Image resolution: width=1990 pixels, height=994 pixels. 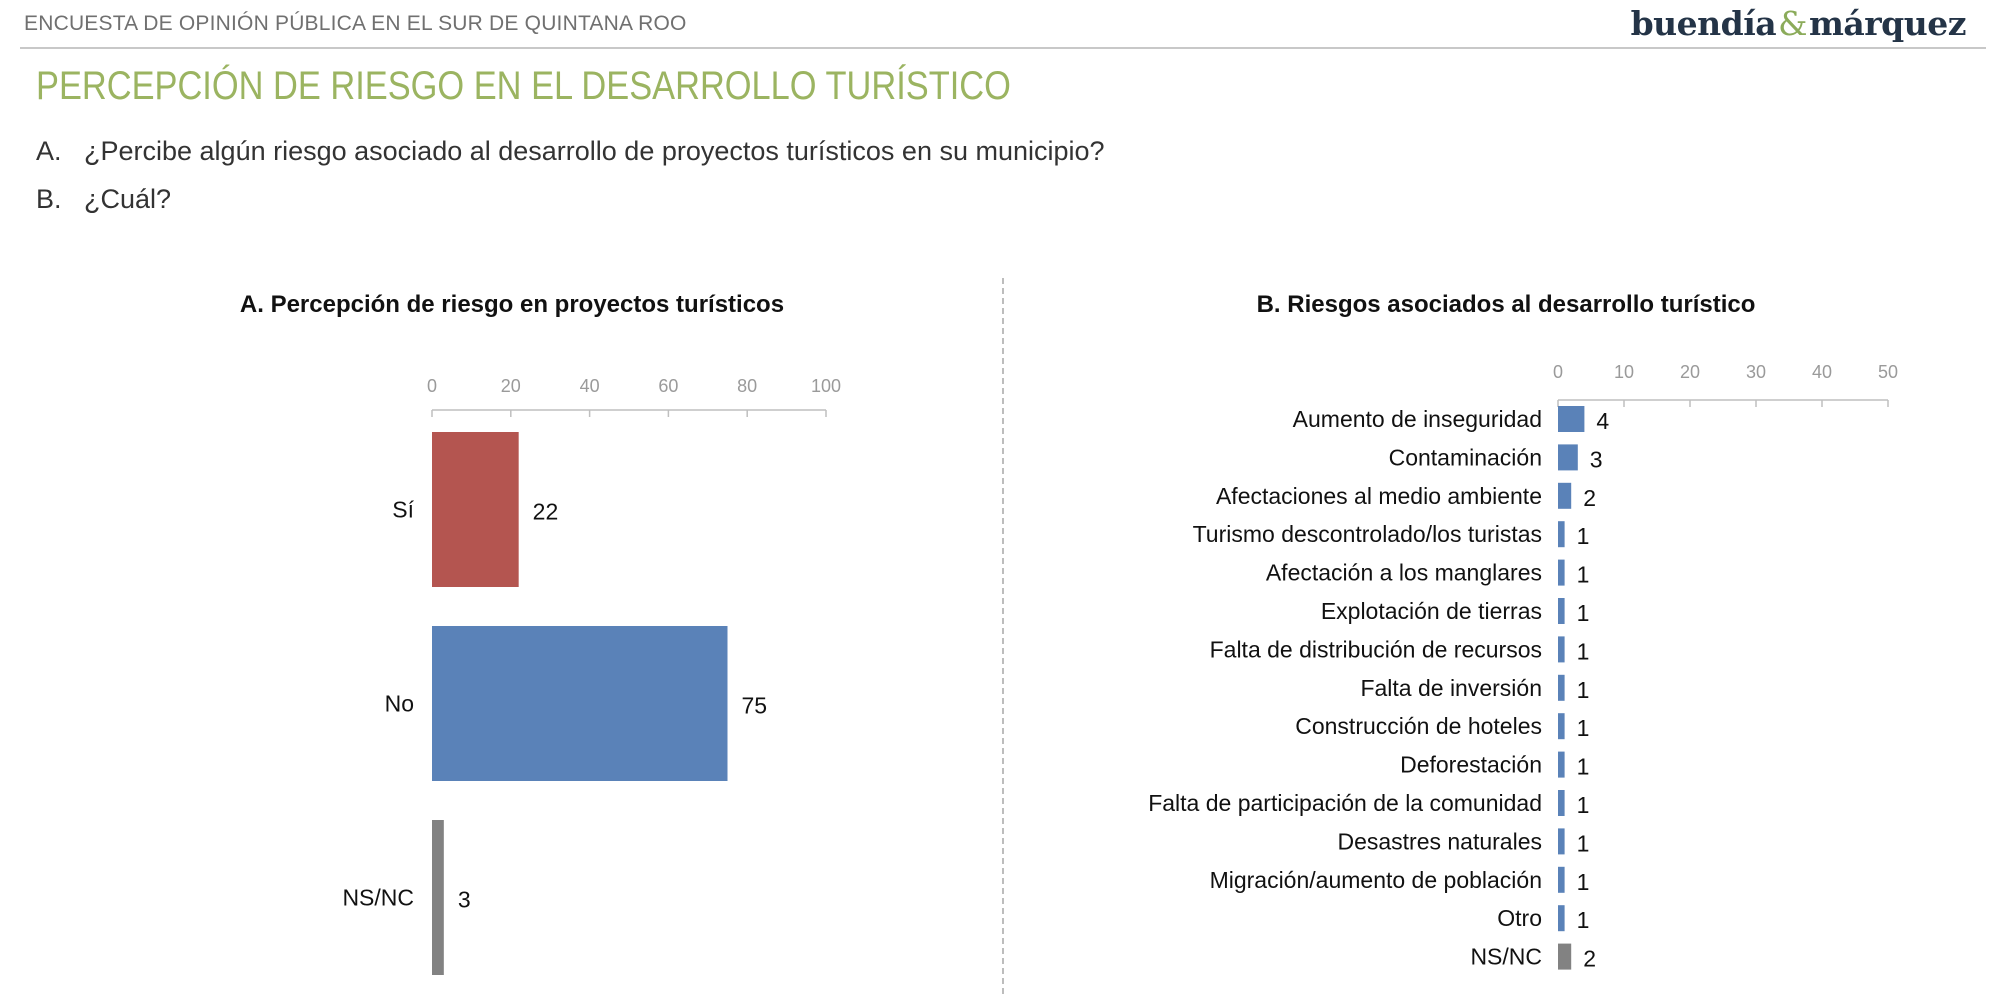 What do you see at coordinates (49, 199) in the screenshot?
I see `question-b-letter: B.` at bounding box center [49, 199].